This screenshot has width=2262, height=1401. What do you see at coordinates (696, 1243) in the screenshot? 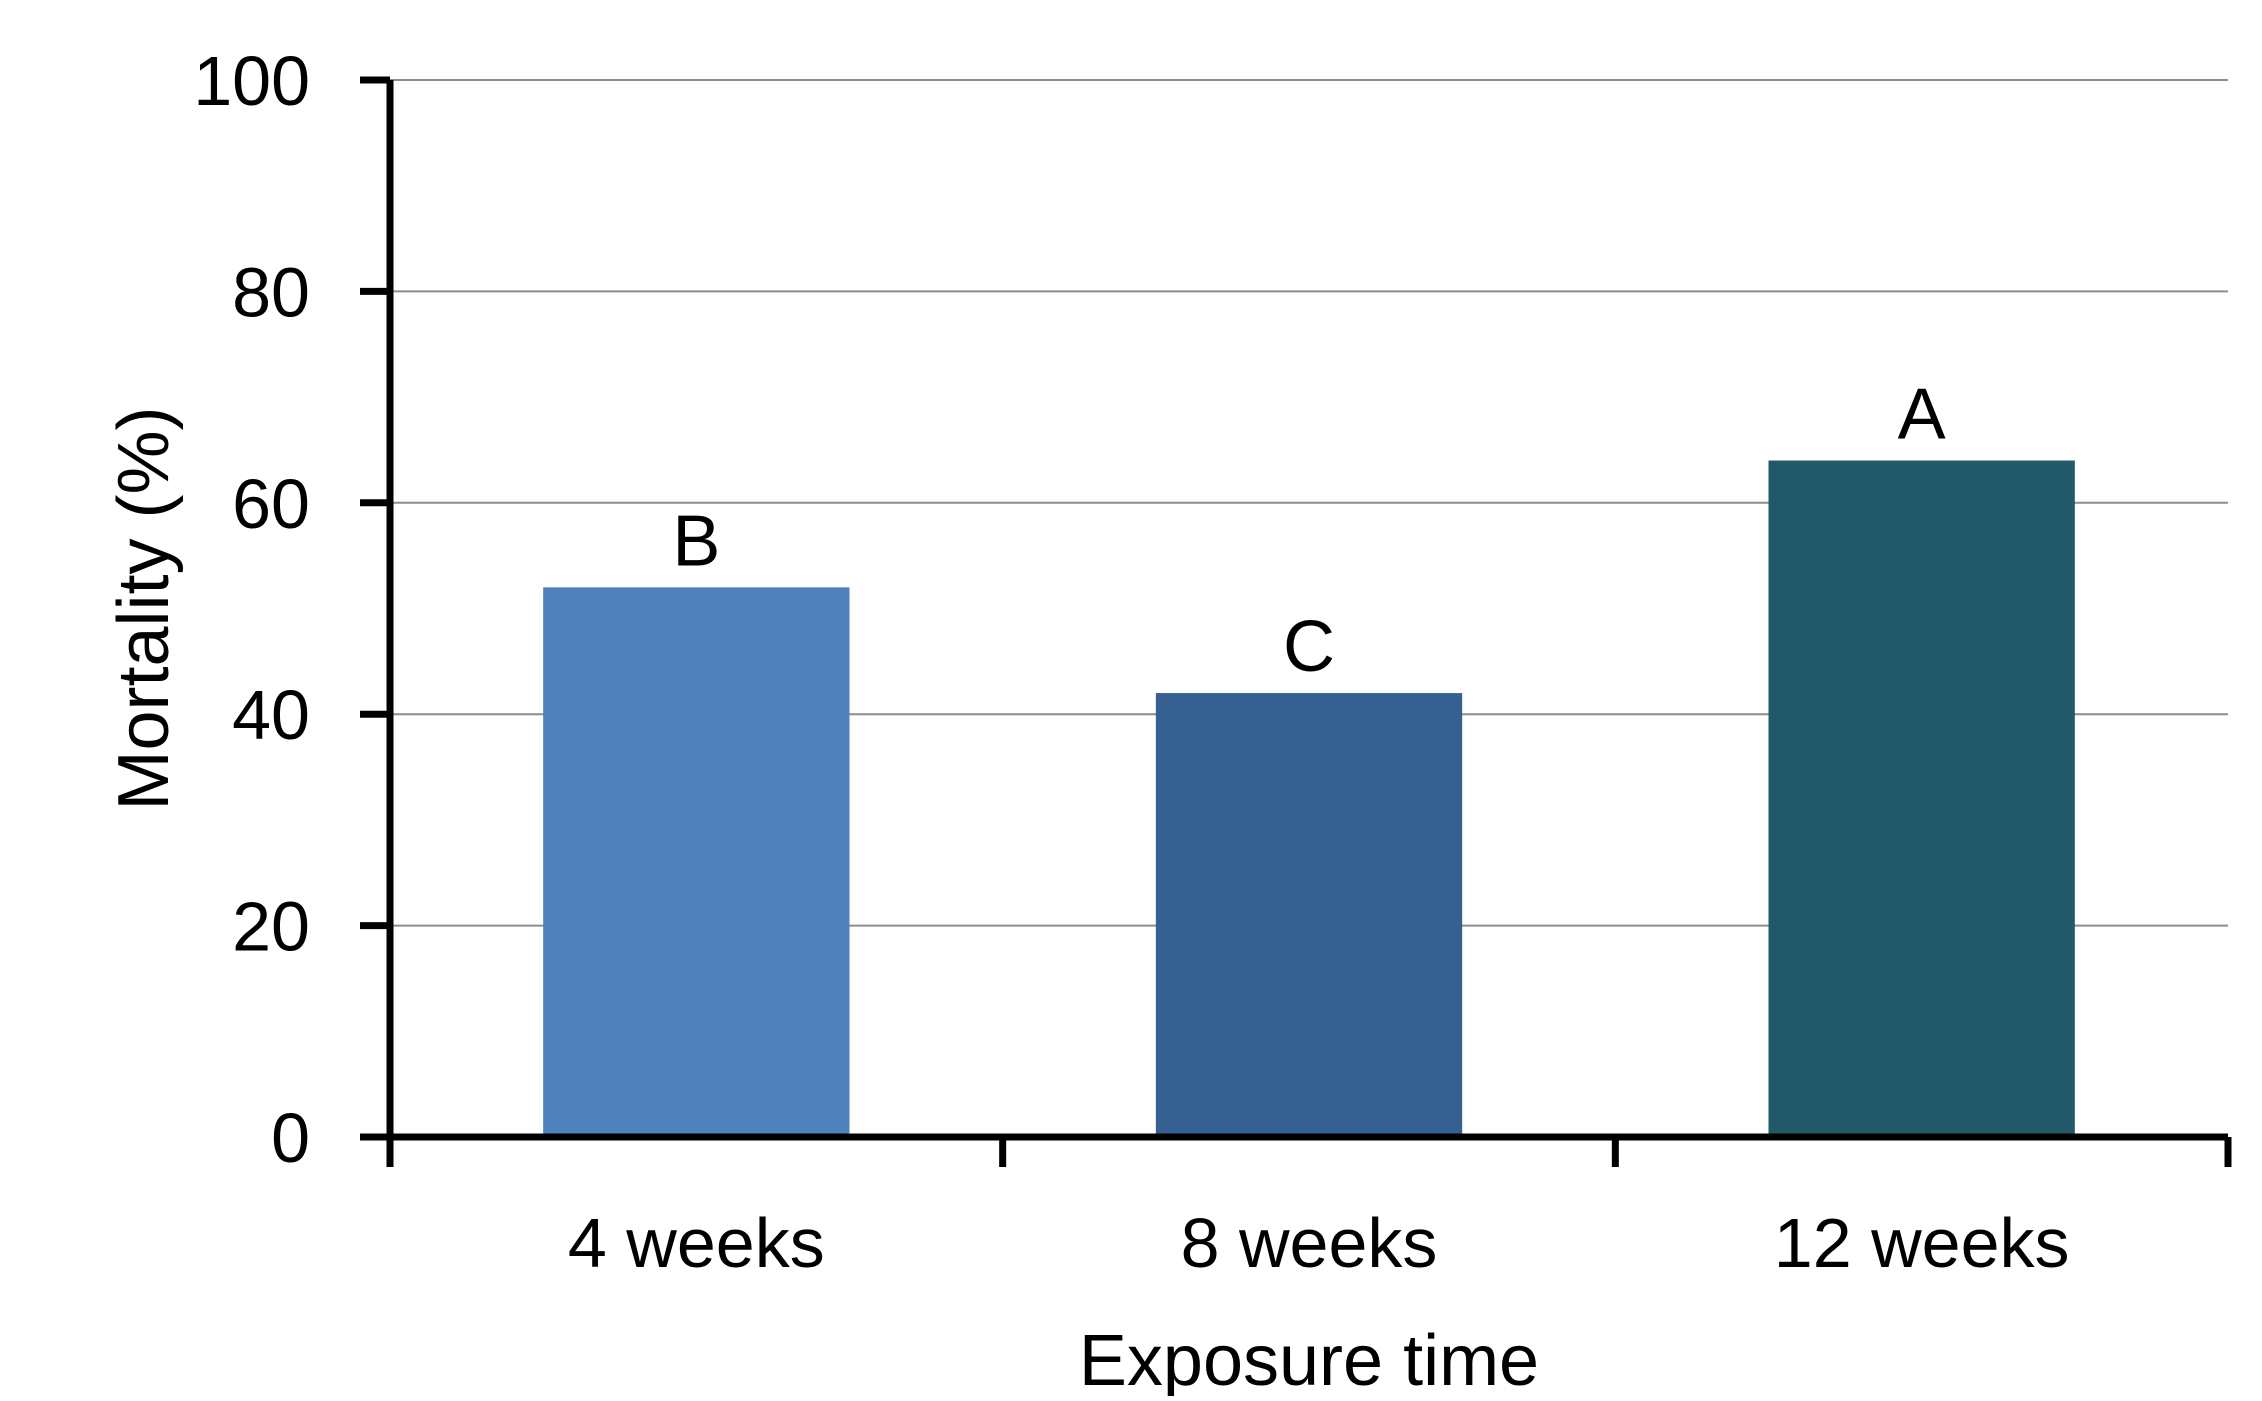
I see `x-tick-label: 4 weeks` at bounding box center [696, 1243].